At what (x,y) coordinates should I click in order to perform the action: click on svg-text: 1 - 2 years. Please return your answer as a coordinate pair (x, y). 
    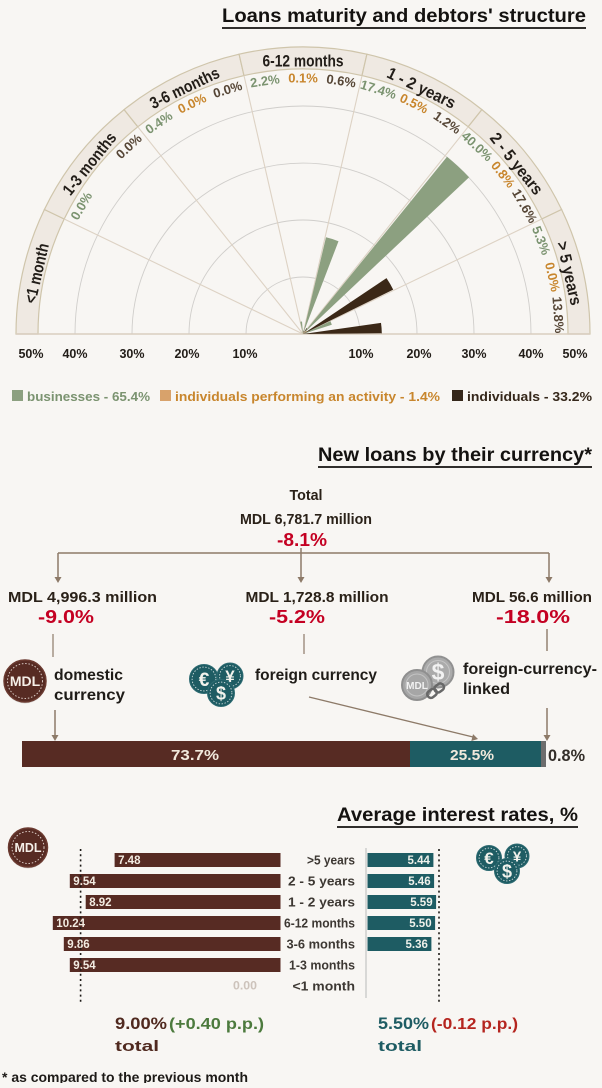
    Looking at the image, I should click on (321, 902).